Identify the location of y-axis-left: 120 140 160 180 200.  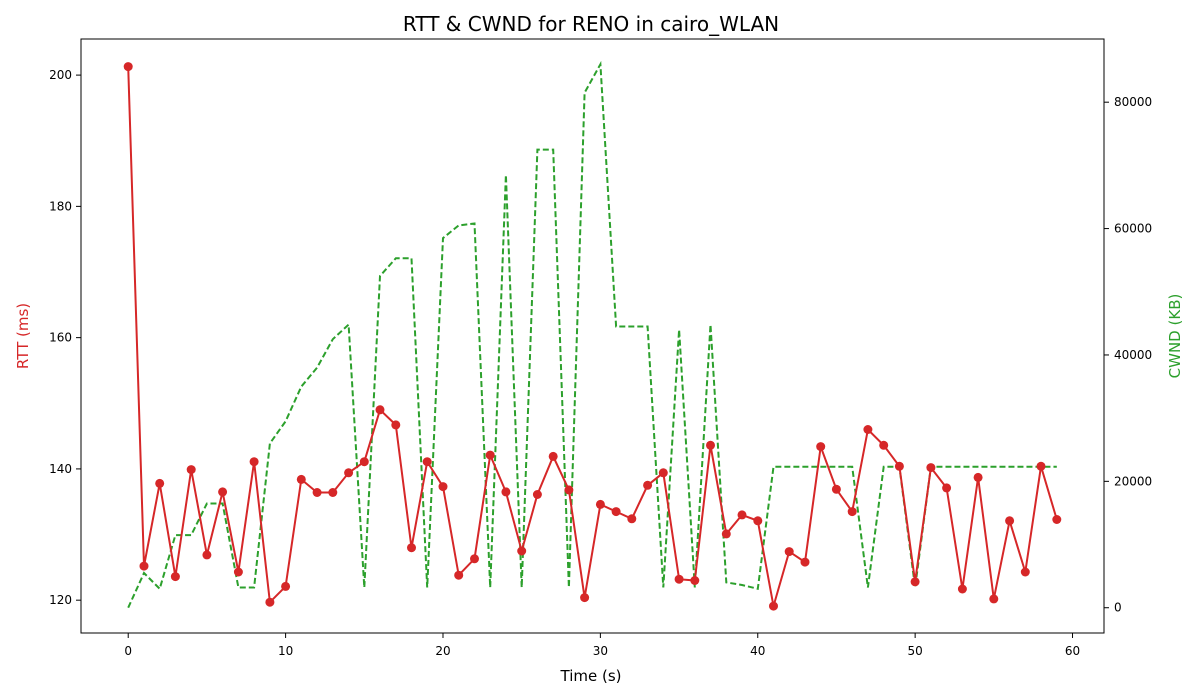
(65, 337).